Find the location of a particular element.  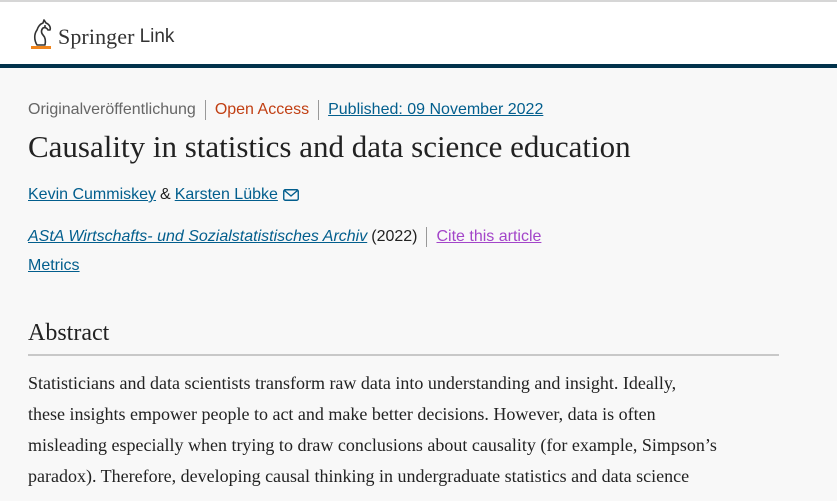

article-type: Originalveröffentlichung is located at coordinates (112, 109).